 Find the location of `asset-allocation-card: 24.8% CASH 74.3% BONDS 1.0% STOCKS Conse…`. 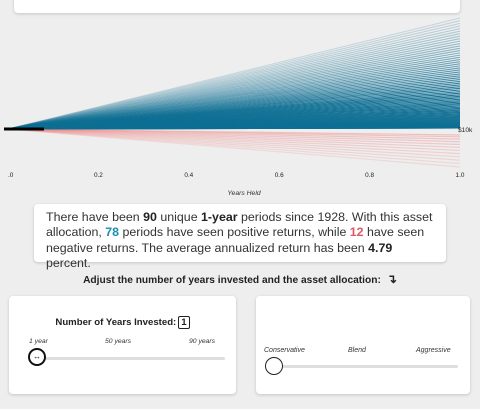

asset-allocation-card: 24.8% CASH 74.3% BONDS 1.0% STOCKS Conse… is located at coordinates (363, 345).